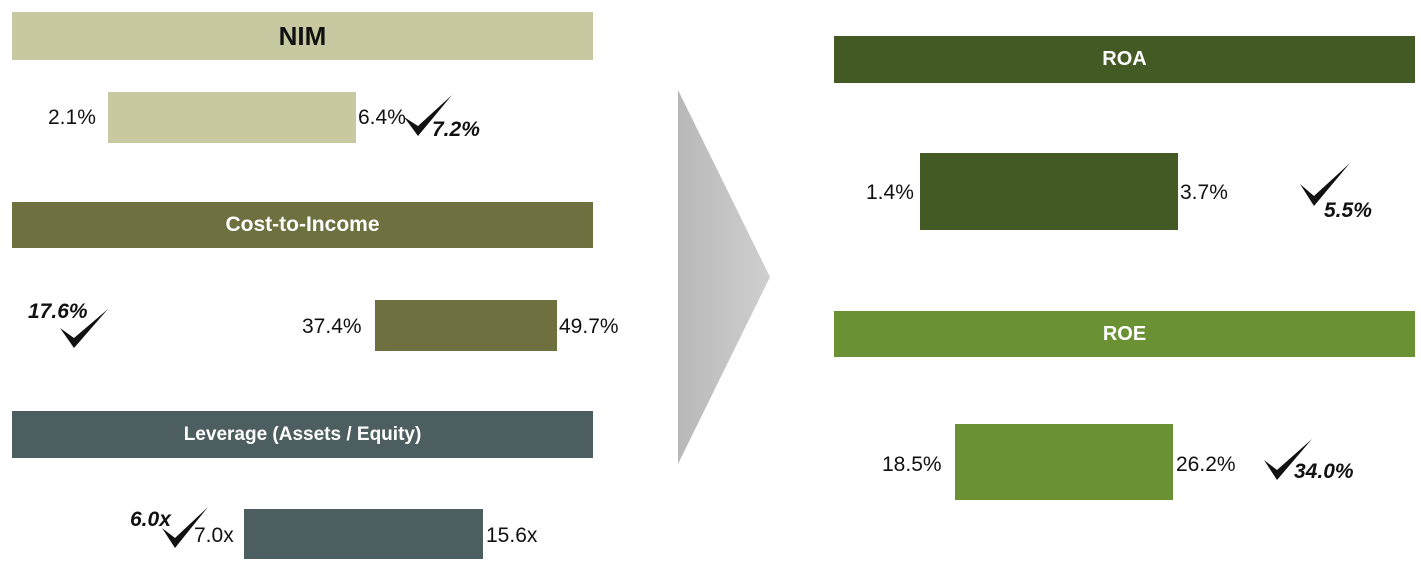 The width and height of the screenshot is (1421, 573). What do you see at coordinates (1348, 210) in the screenshot?
I see `roa-target-value: 5.5%` at bounding box center [1348, 210].